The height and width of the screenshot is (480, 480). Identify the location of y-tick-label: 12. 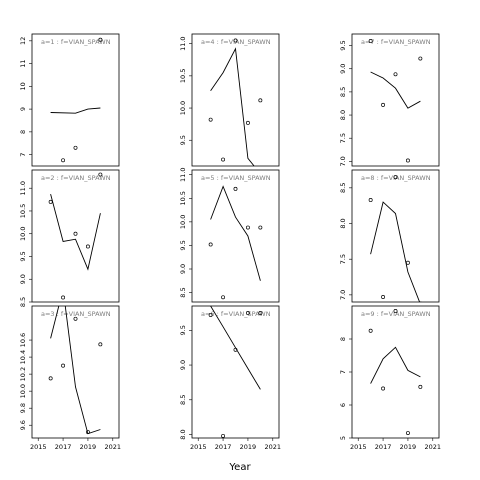
(23, 41).